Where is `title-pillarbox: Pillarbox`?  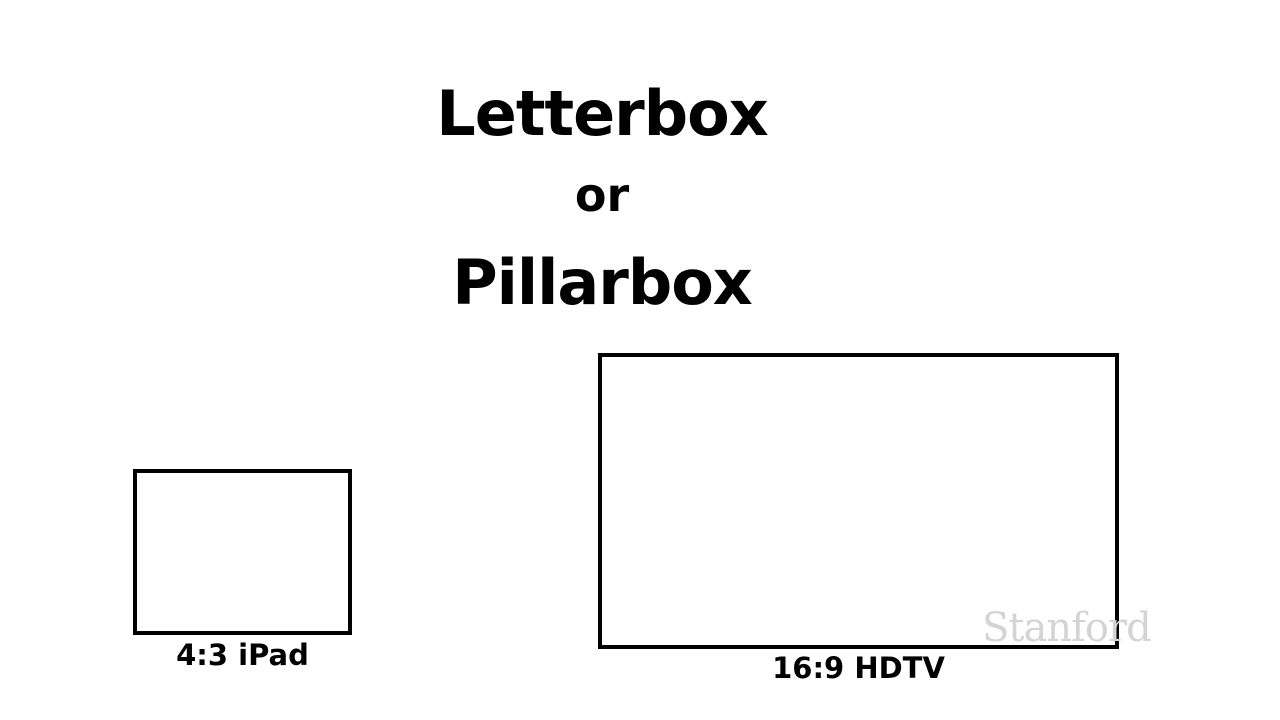 title-pillarbox: Pillarbox is located at coordinates (602, 282).